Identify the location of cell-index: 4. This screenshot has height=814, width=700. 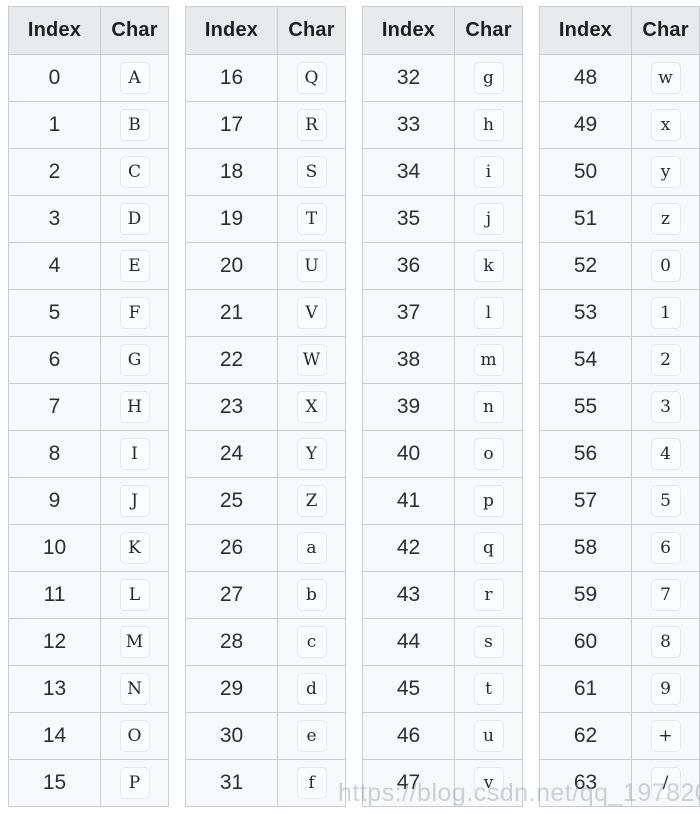
(54, 266).